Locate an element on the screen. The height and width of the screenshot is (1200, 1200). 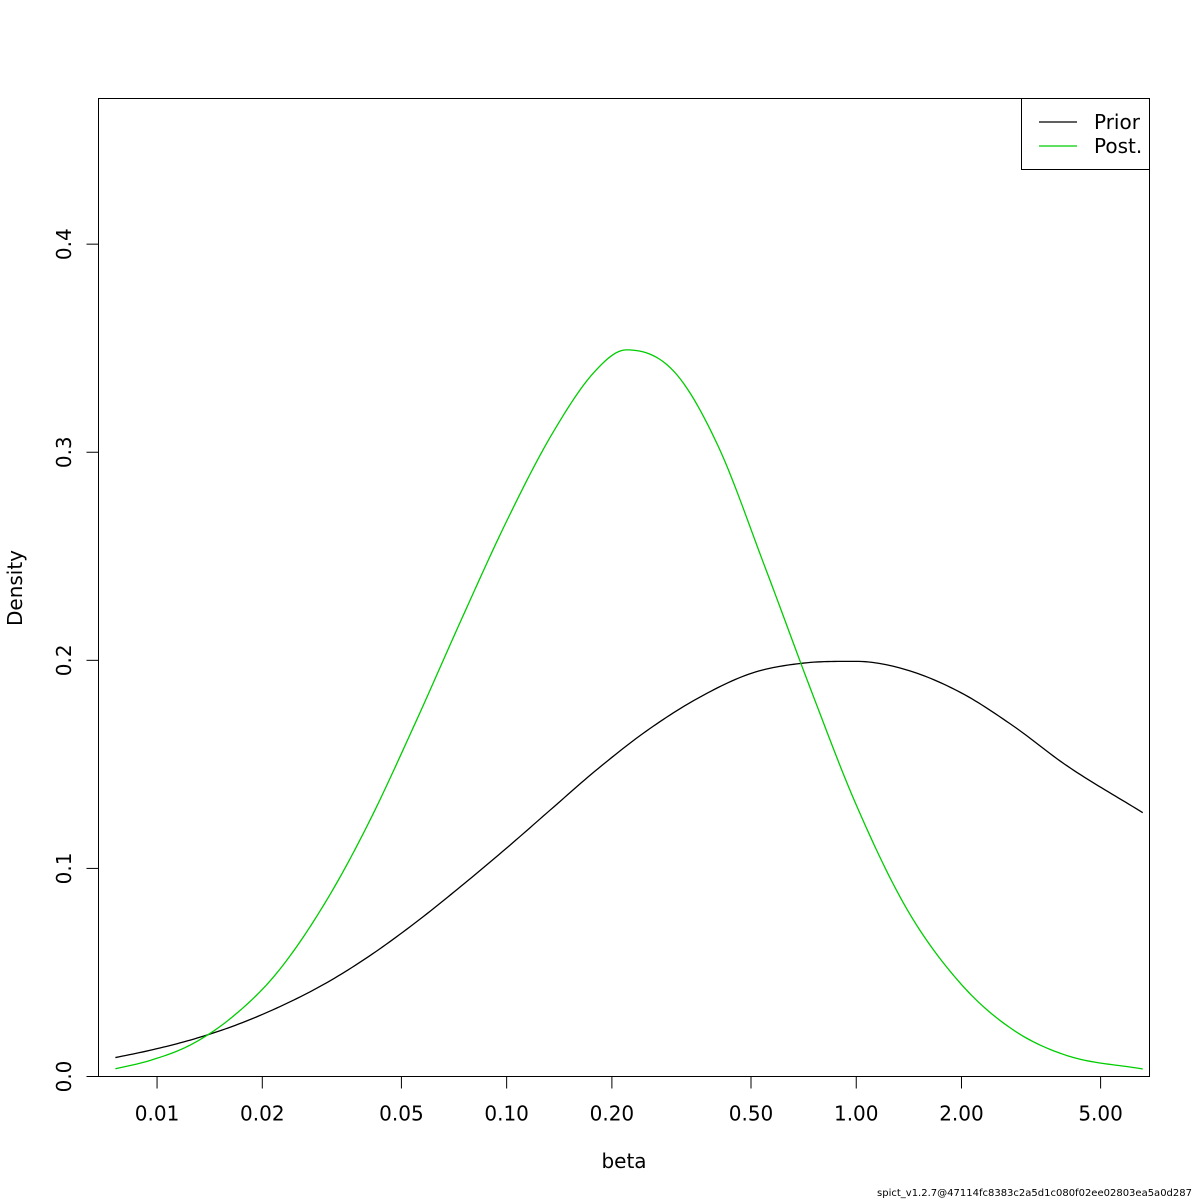
x-tick-label: 0.05 is located at coordinates (401, 1114).